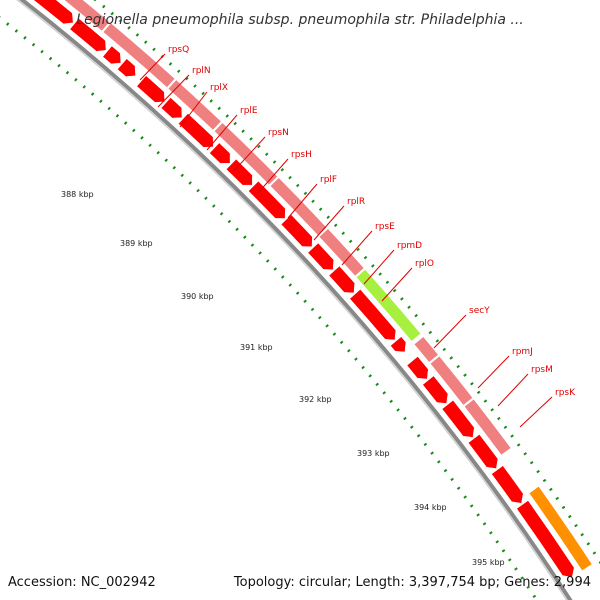 This screenshot has width=600, height=600. I want to click on ruler-label: 390 kbp, so click(197, 296).